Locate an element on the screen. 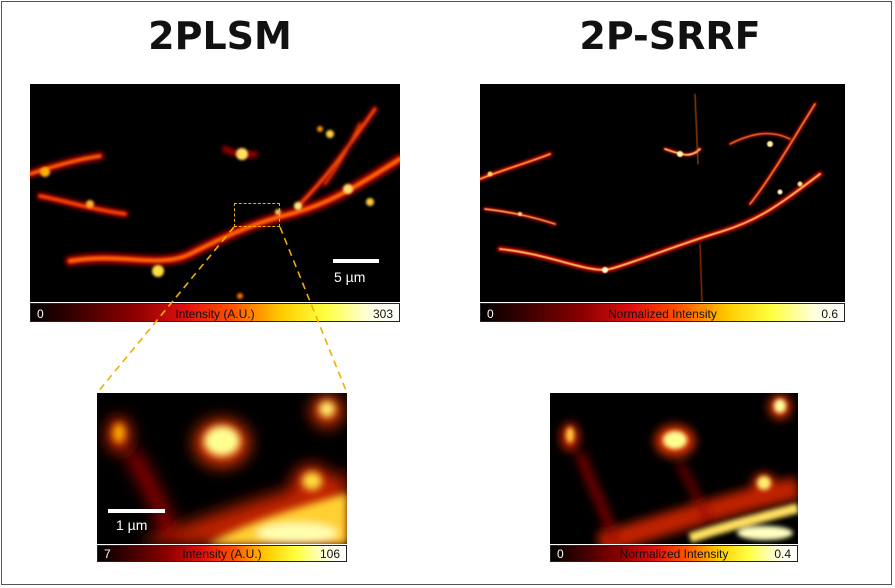 This screenshot has height=588, width=895. colorbar-max: 303 is located at coordinates (382, 314).